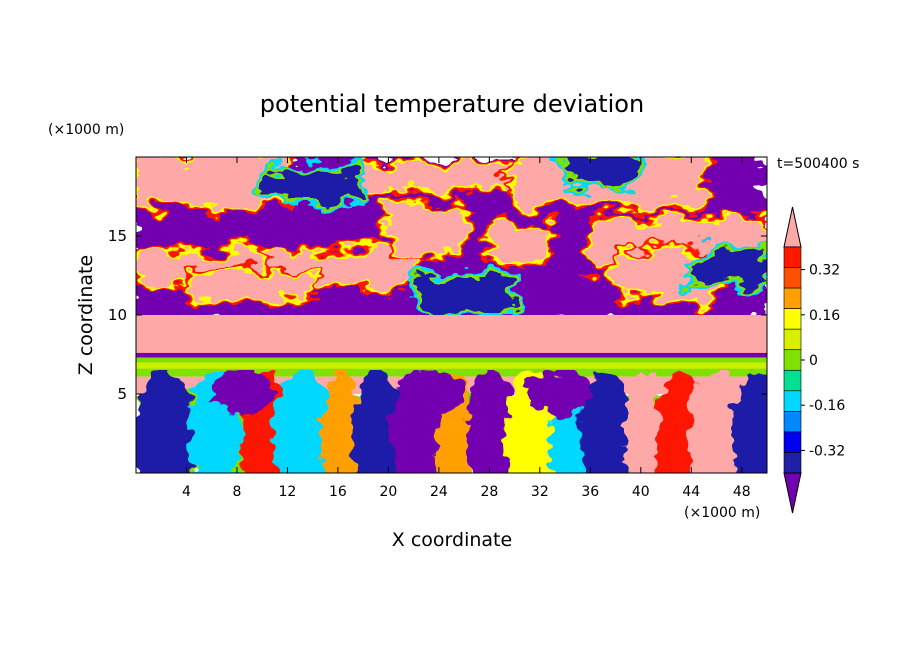 The width and height of the screenshot is (904, 654). Describe the element at coordinates (236, 492) in the screenshot. I see `x-tick-label: 8` at that location.